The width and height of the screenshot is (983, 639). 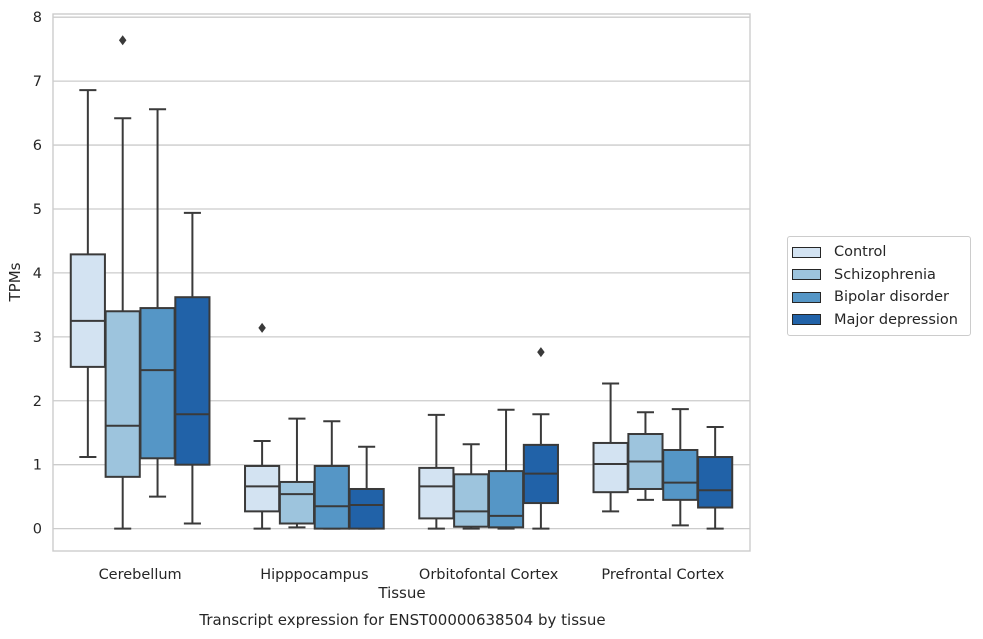 I want to click on legend-item: Major depression, so click(x=879, y=320).